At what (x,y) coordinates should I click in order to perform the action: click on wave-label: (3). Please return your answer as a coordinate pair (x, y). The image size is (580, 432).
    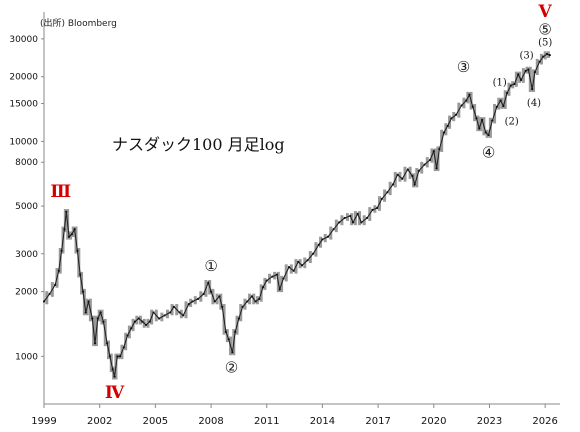
    Looking at the image, I should click on (527, 56).